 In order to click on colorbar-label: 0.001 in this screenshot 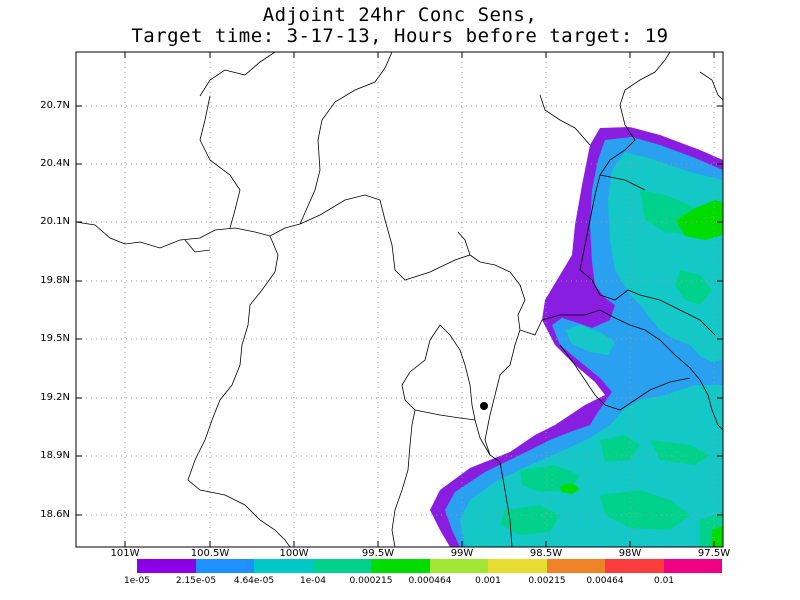, I will do `click(488, 581)`.